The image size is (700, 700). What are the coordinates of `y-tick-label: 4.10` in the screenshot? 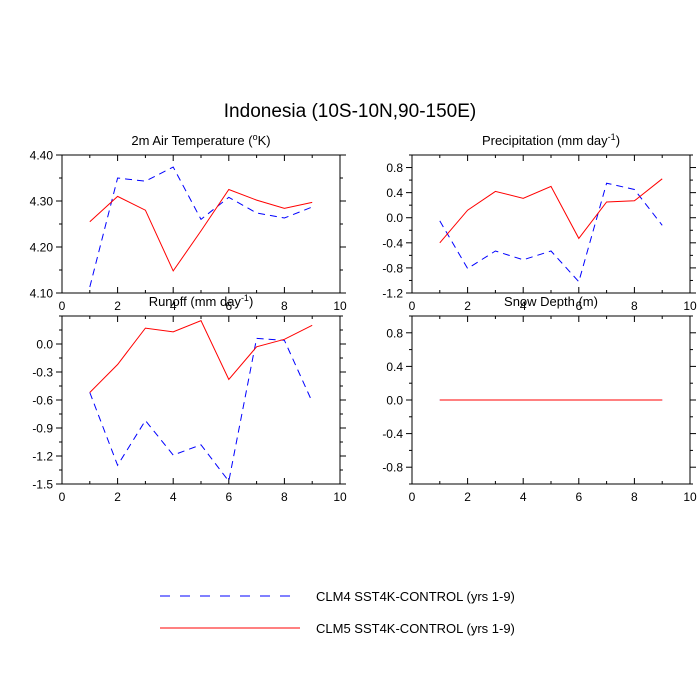 It's located at (42, 294).